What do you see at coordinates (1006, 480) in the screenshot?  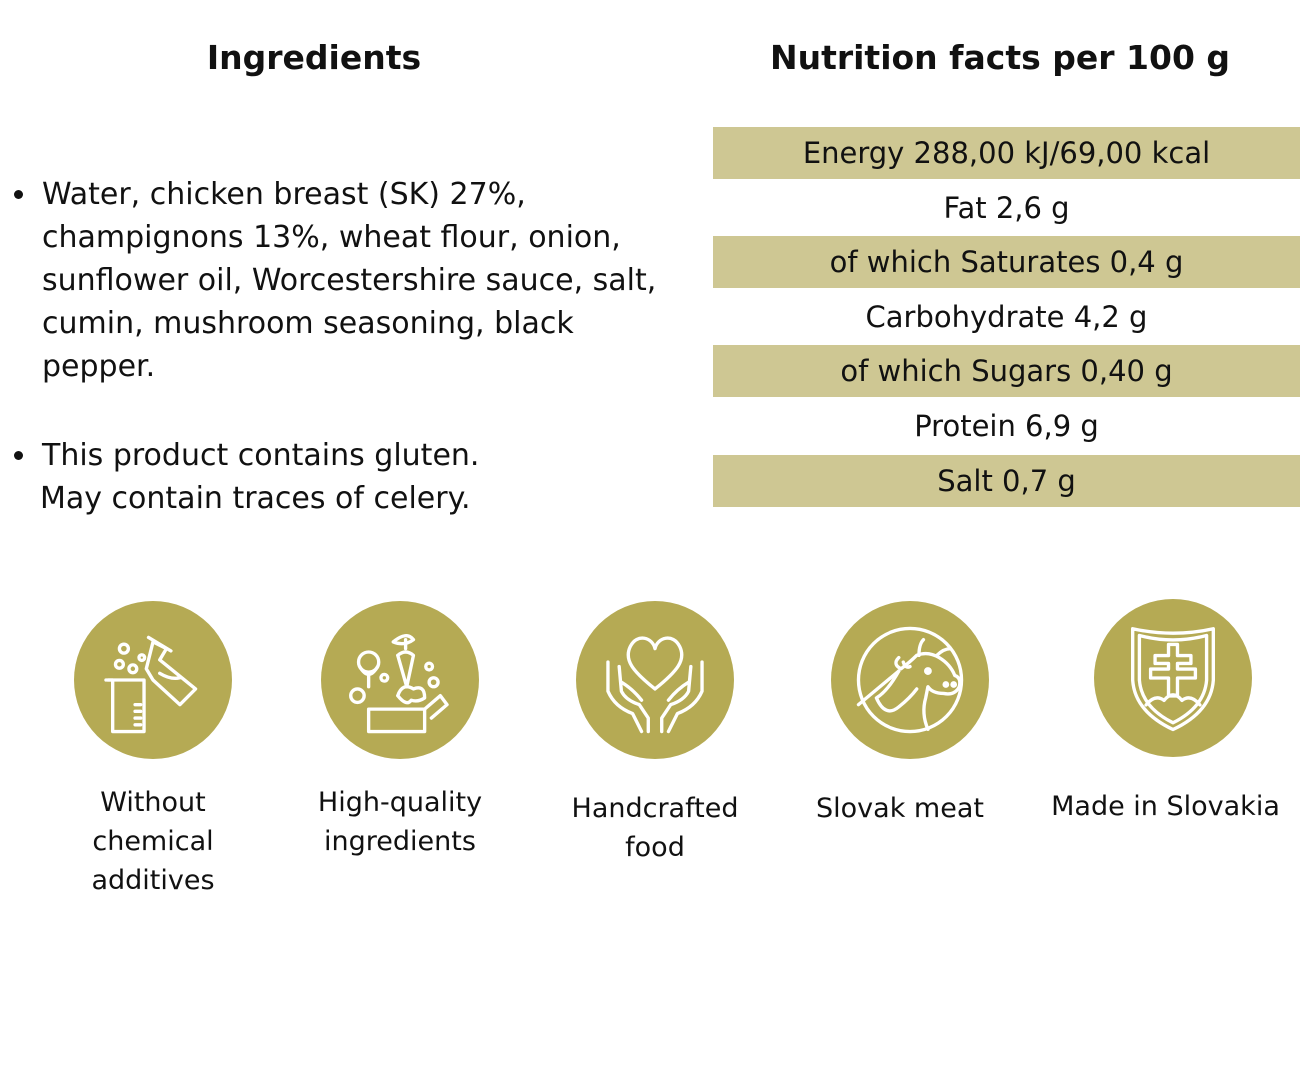 I see `nutrition-row-salt: Salt 0,7 g` at bounding box center [1006, 480].